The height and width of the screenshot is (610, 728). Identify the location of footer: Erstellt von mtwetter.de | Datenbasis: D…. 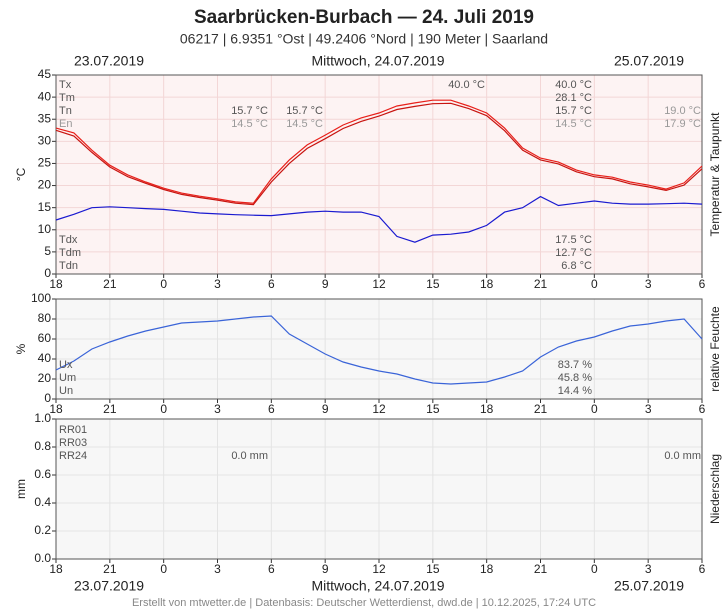
(364, 603).